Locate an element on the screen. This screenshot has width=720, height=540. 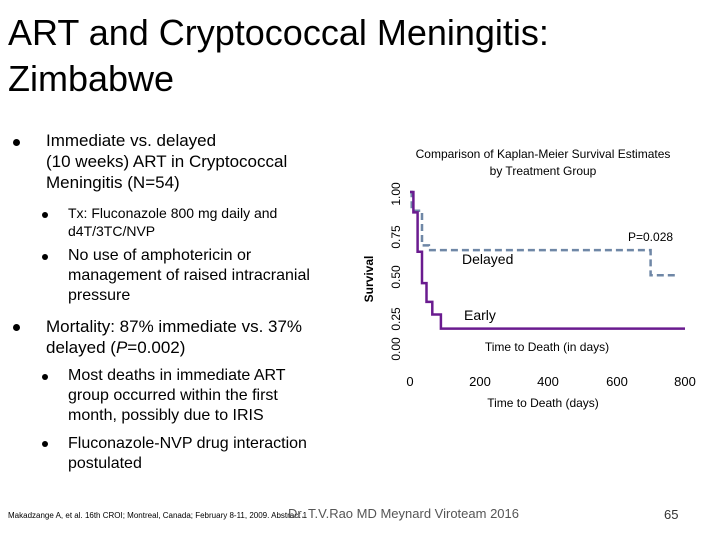
y-tick-label: 1.00 is located at coordinates (396, 194).